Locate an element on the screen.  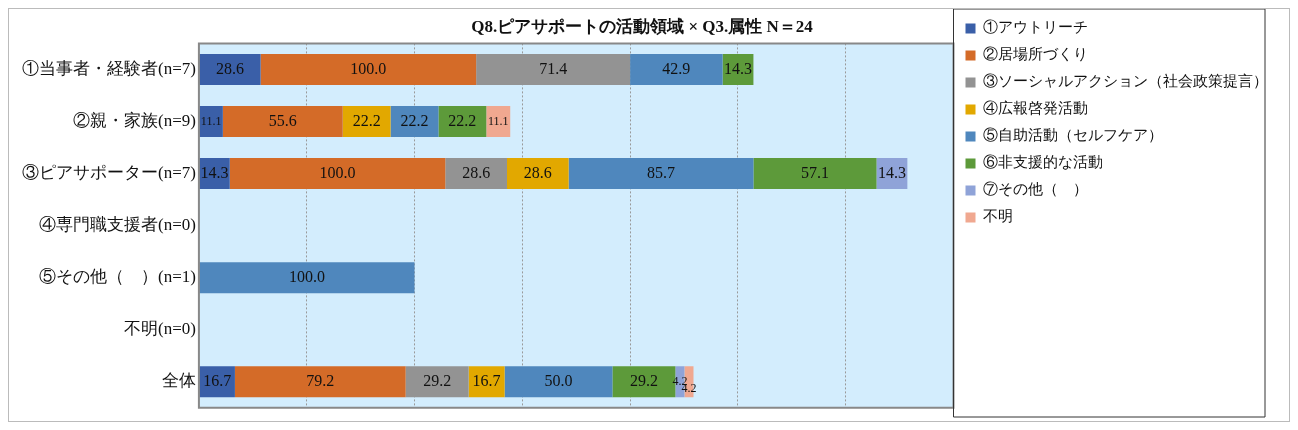
chart-title: Q8.ピアサポートの活動領域 × Q3.属性 N＝24 is located at coordinates (642, 26).